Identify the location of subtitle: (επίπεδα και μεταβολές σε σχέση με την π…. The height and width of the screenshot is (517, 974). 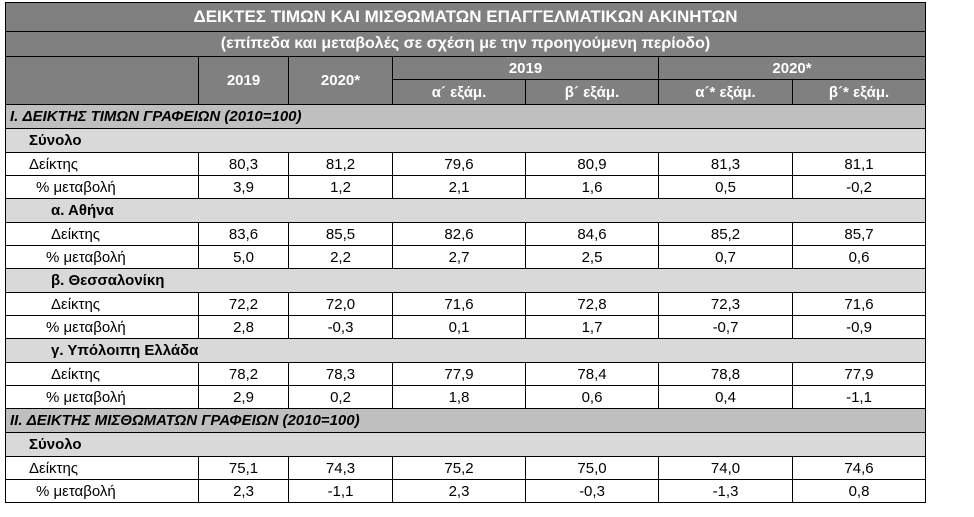
(465, 44).